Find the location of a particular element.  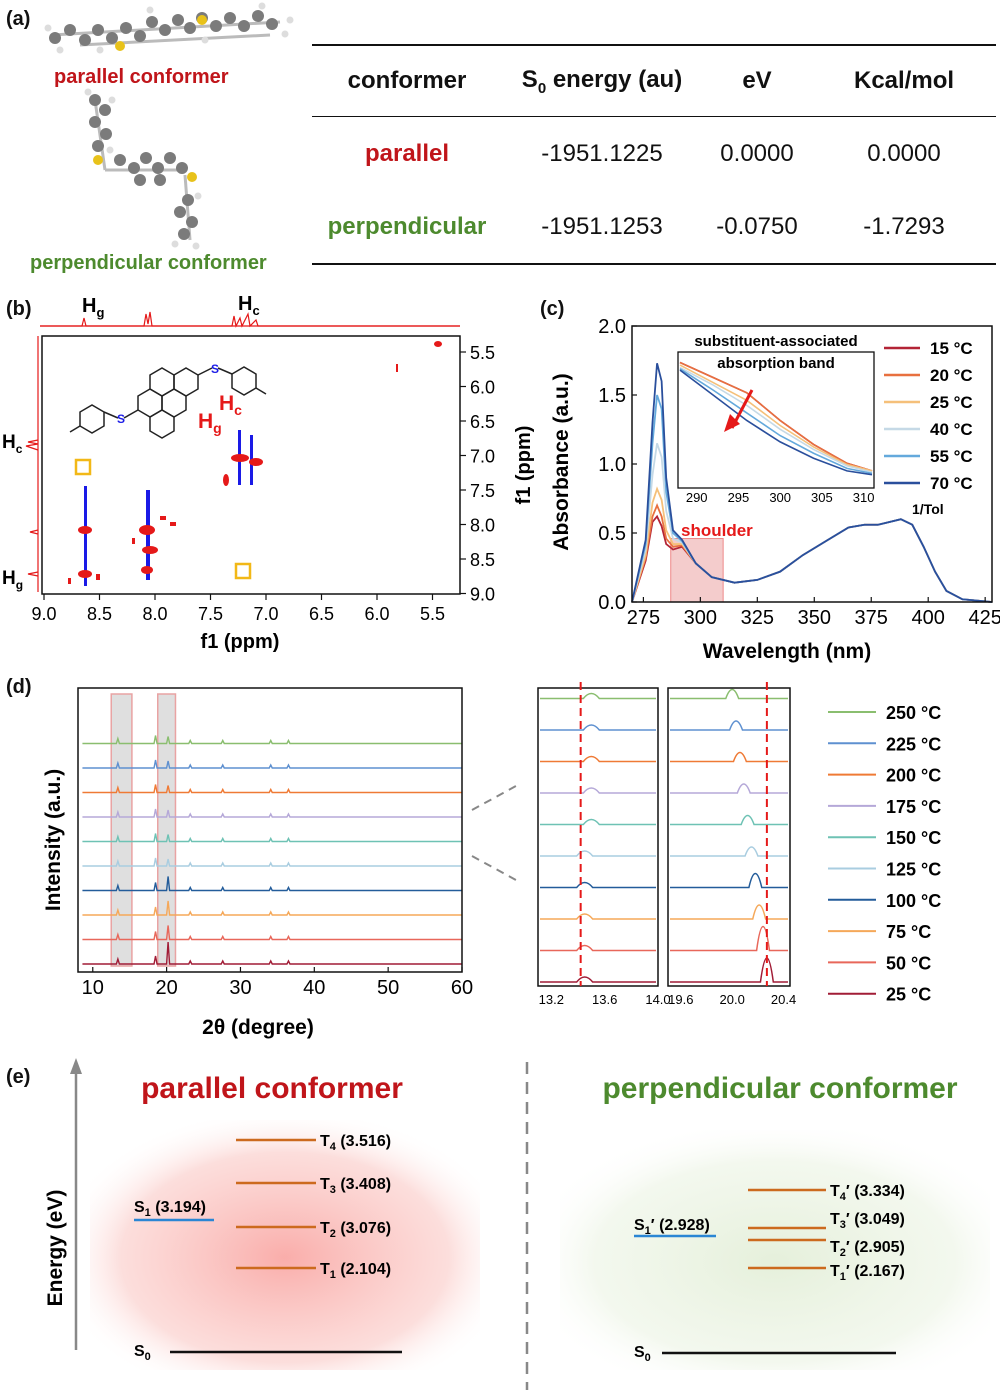

nmr-x-tick-label: 8.0 is located at coordinates (154, 614).